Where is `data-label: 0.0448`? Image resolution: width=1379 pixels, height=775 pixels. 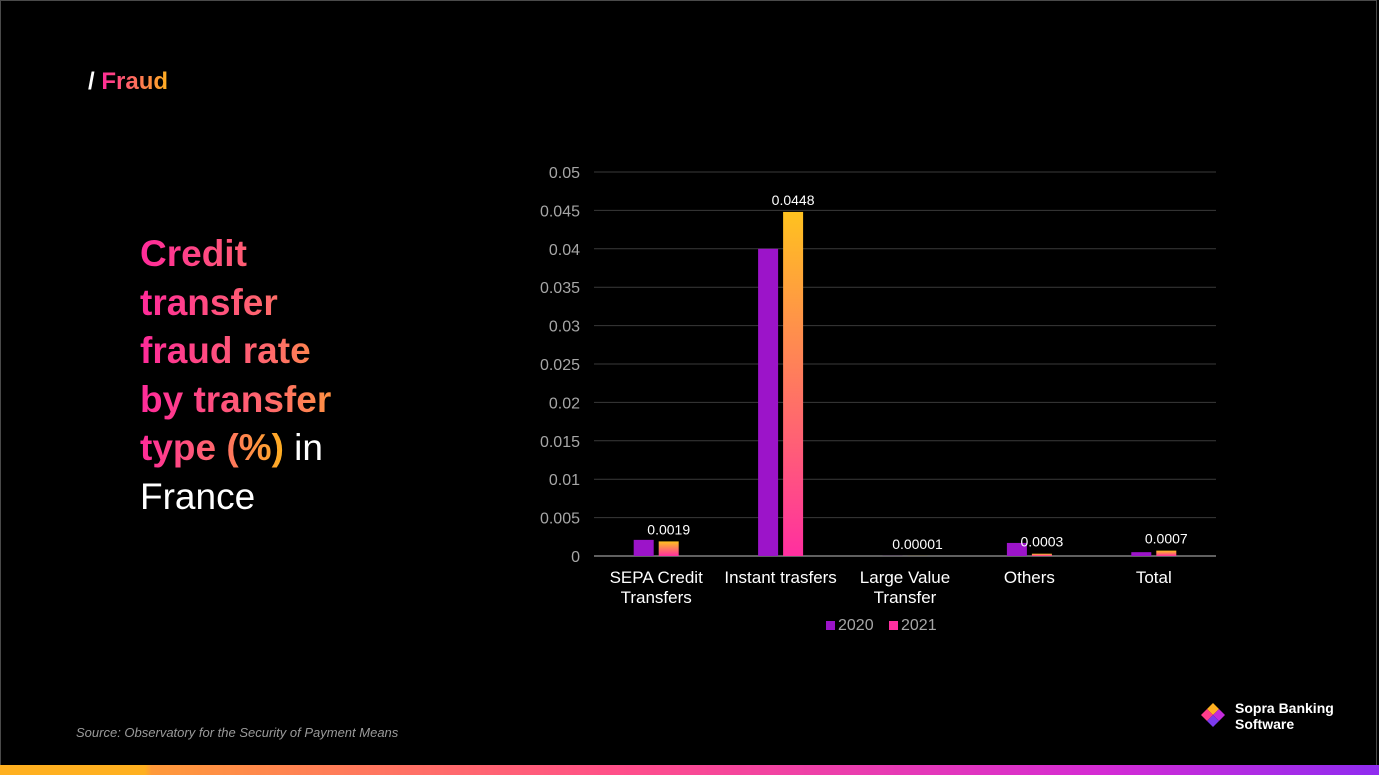 data-label: 0.0448 is located at coordinates (793, 200).